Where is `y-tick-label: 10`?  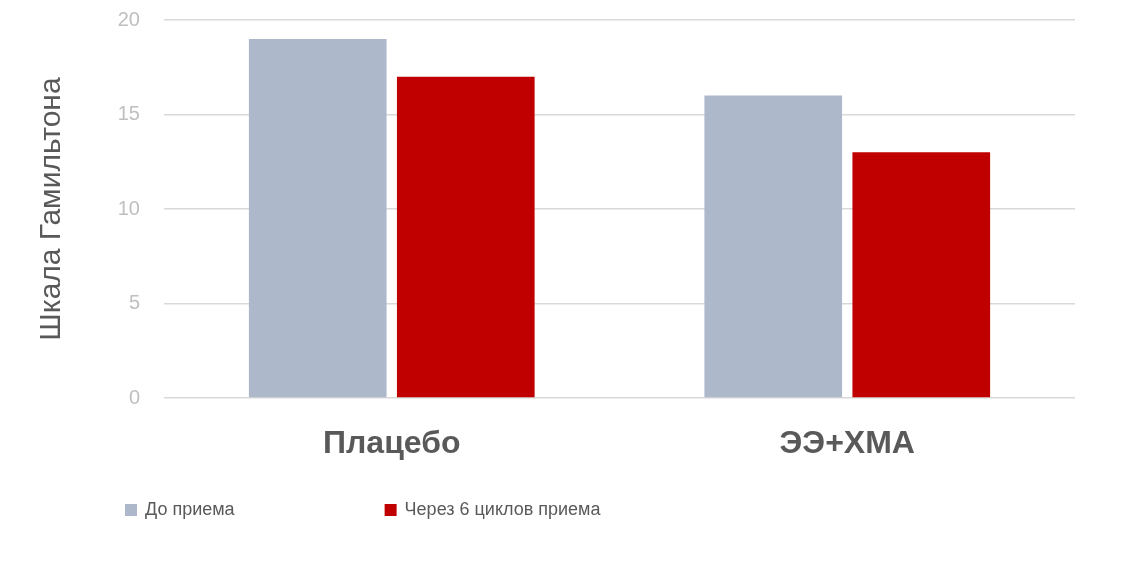
y-tick-label: 10 is located at coordinates (128, 207).